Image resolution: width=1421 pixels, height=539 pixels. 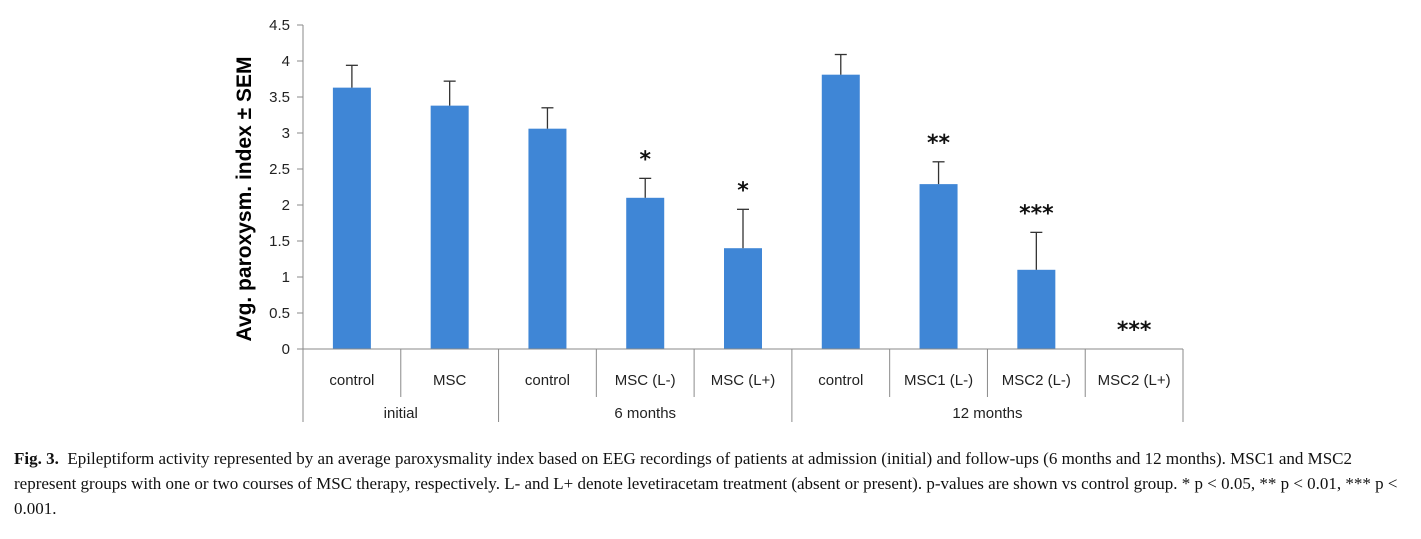 I want to click on category-label: MSC2 (L-), so click(x=1036, y=380).